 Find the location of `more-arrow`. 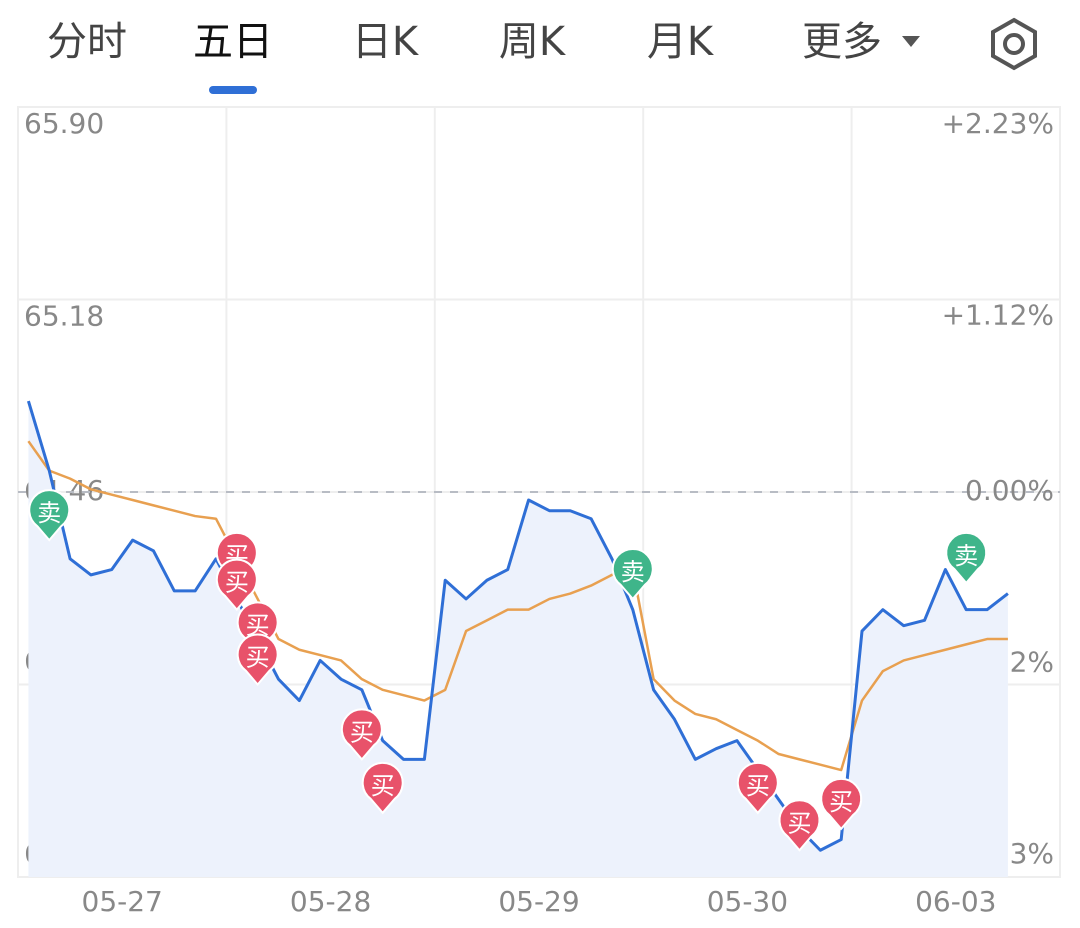

more-arrow is located at coordinates (911, 41).